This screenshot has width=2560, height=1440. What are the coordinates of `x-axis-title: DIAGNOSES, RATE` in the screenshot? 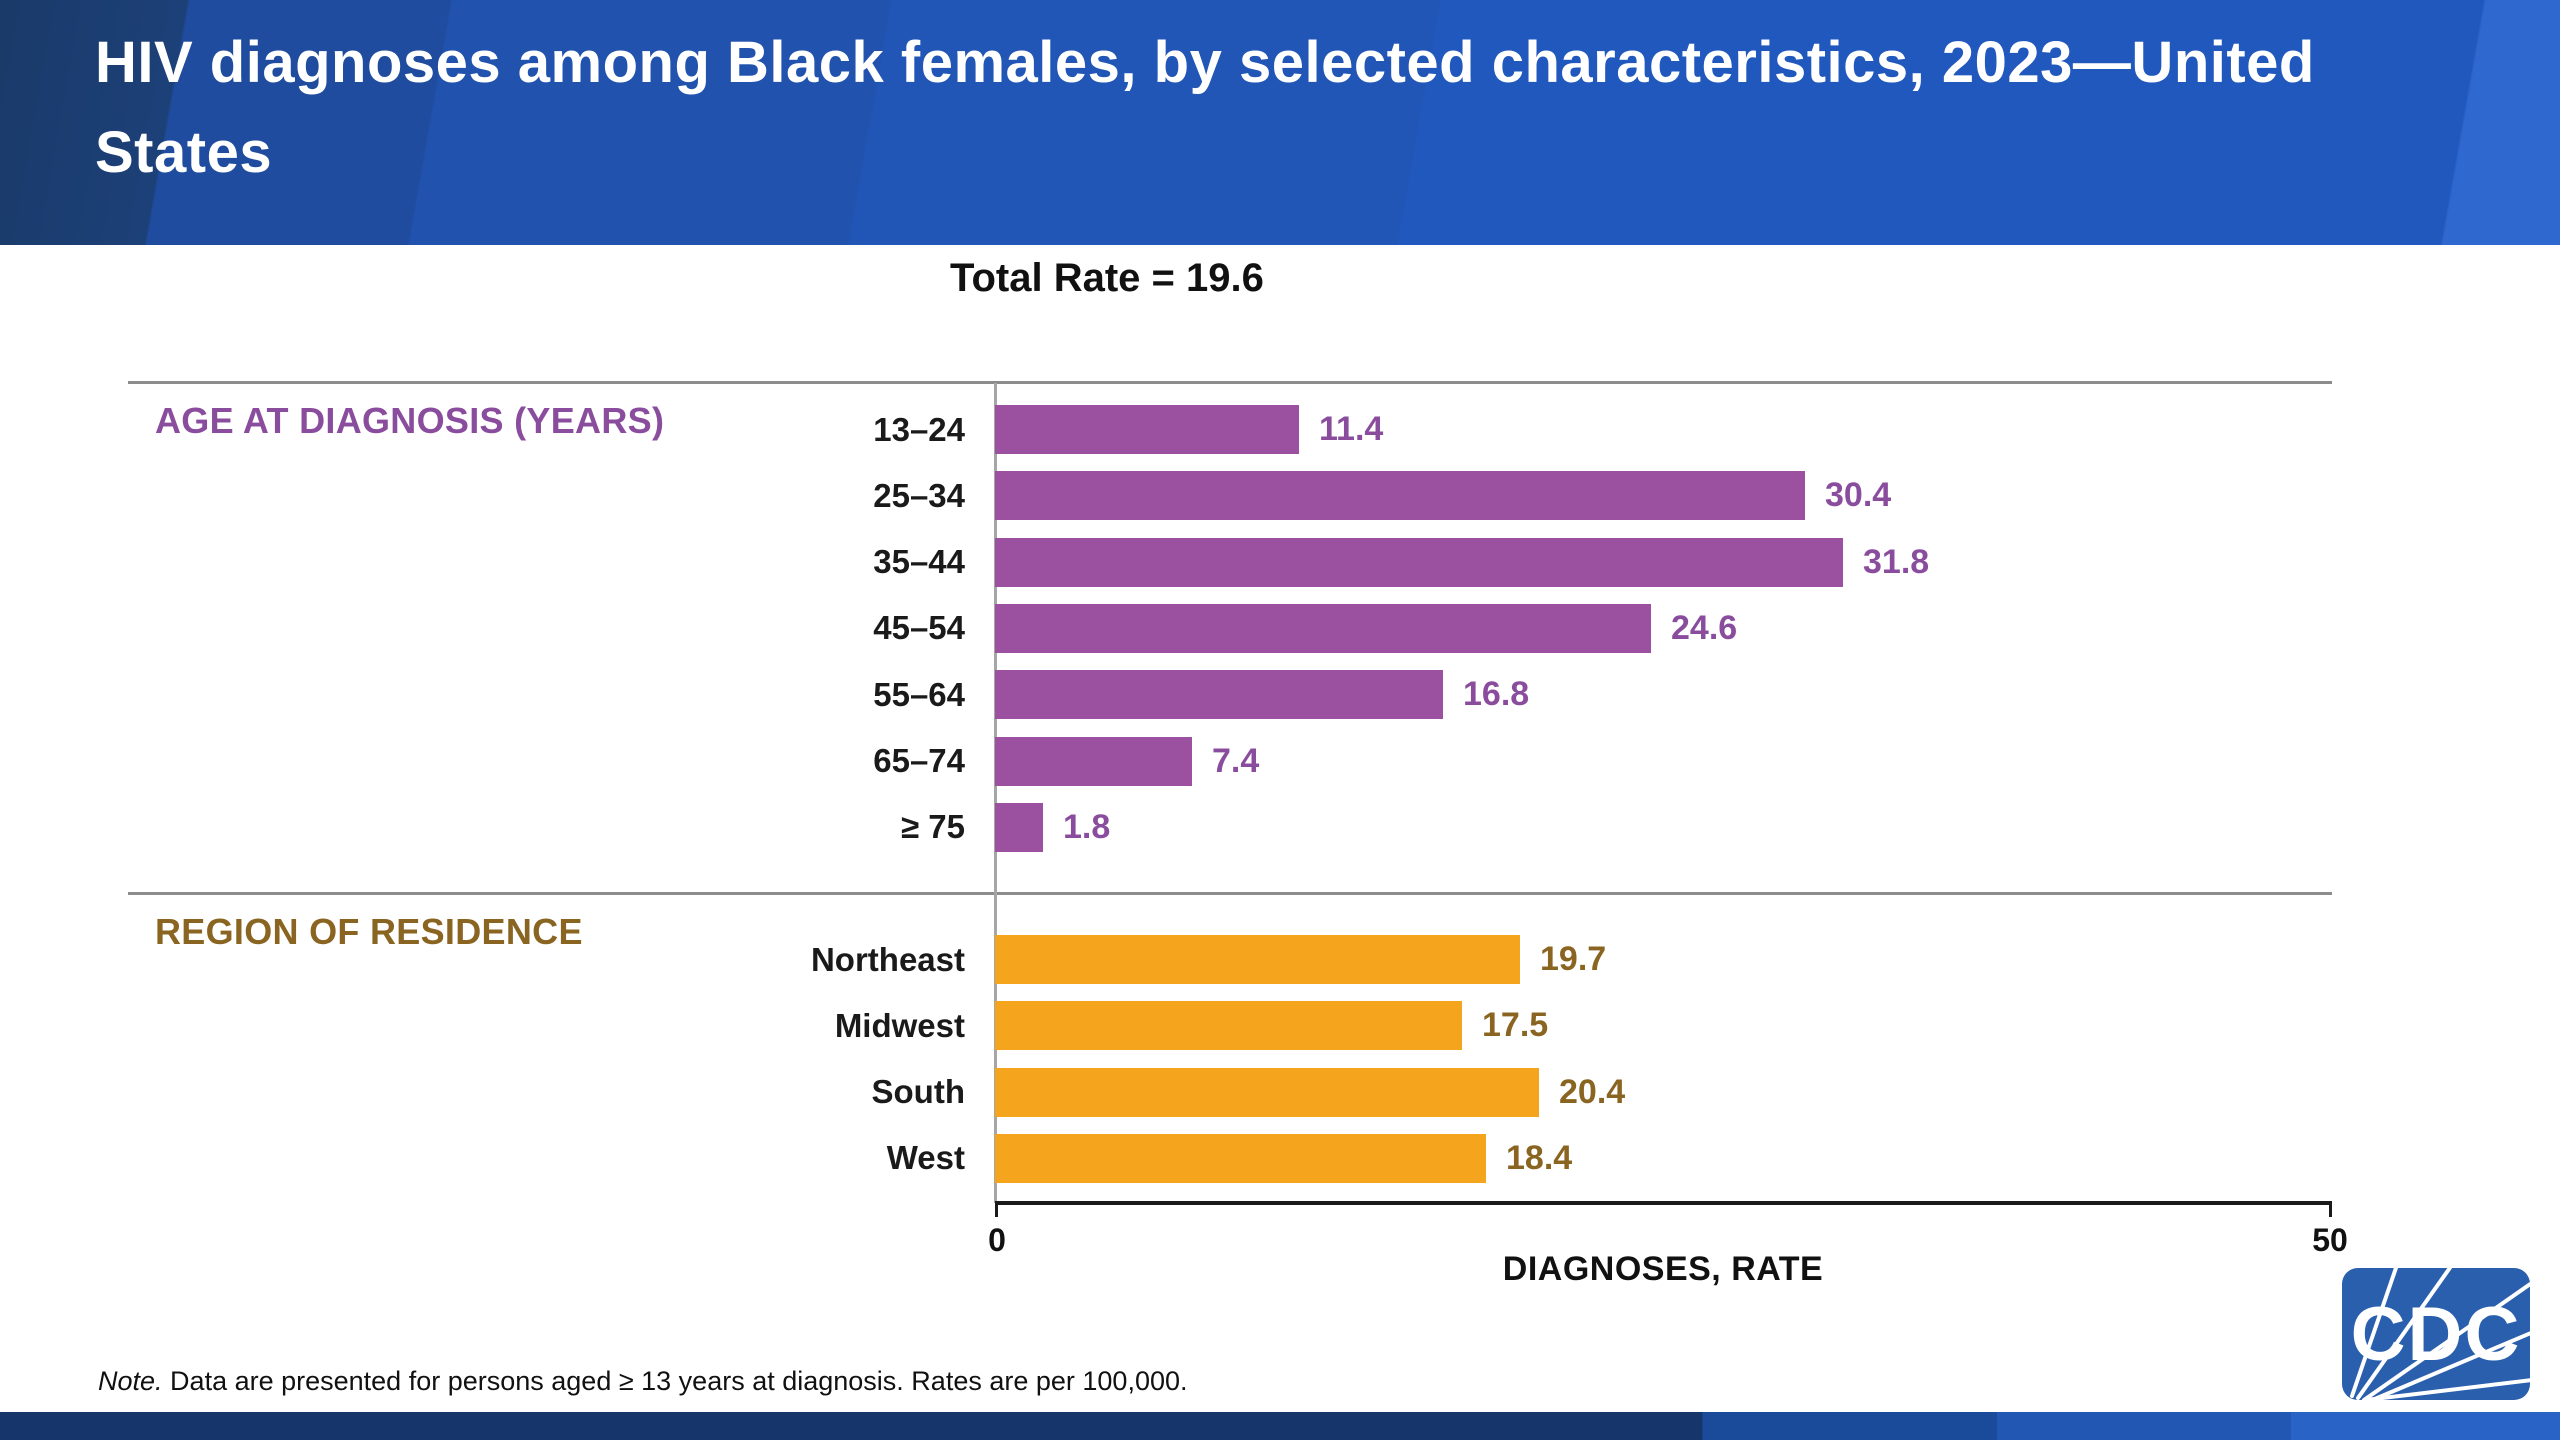 It's located at (1663, 1269).